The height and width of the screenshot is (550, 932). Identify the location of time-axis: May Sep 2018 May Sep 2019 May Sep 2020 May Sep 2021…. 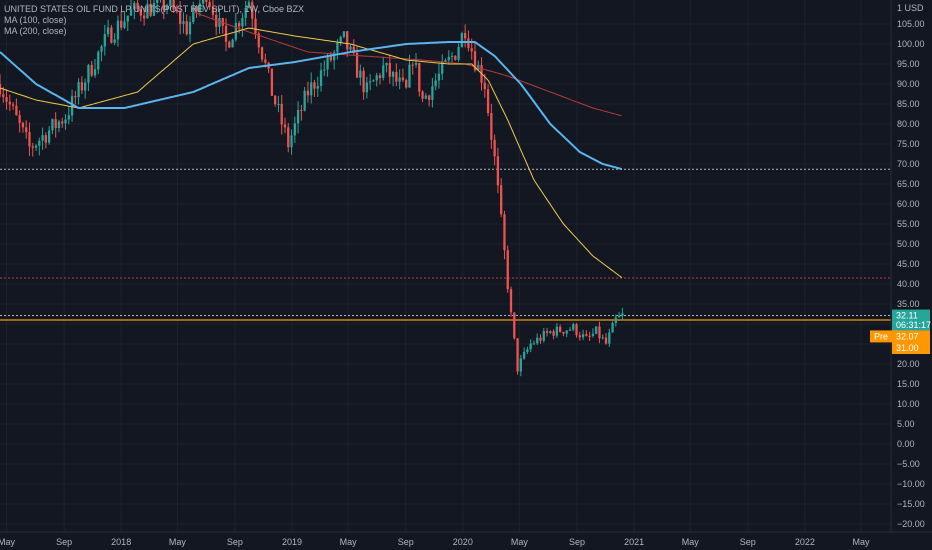
(466, 539).